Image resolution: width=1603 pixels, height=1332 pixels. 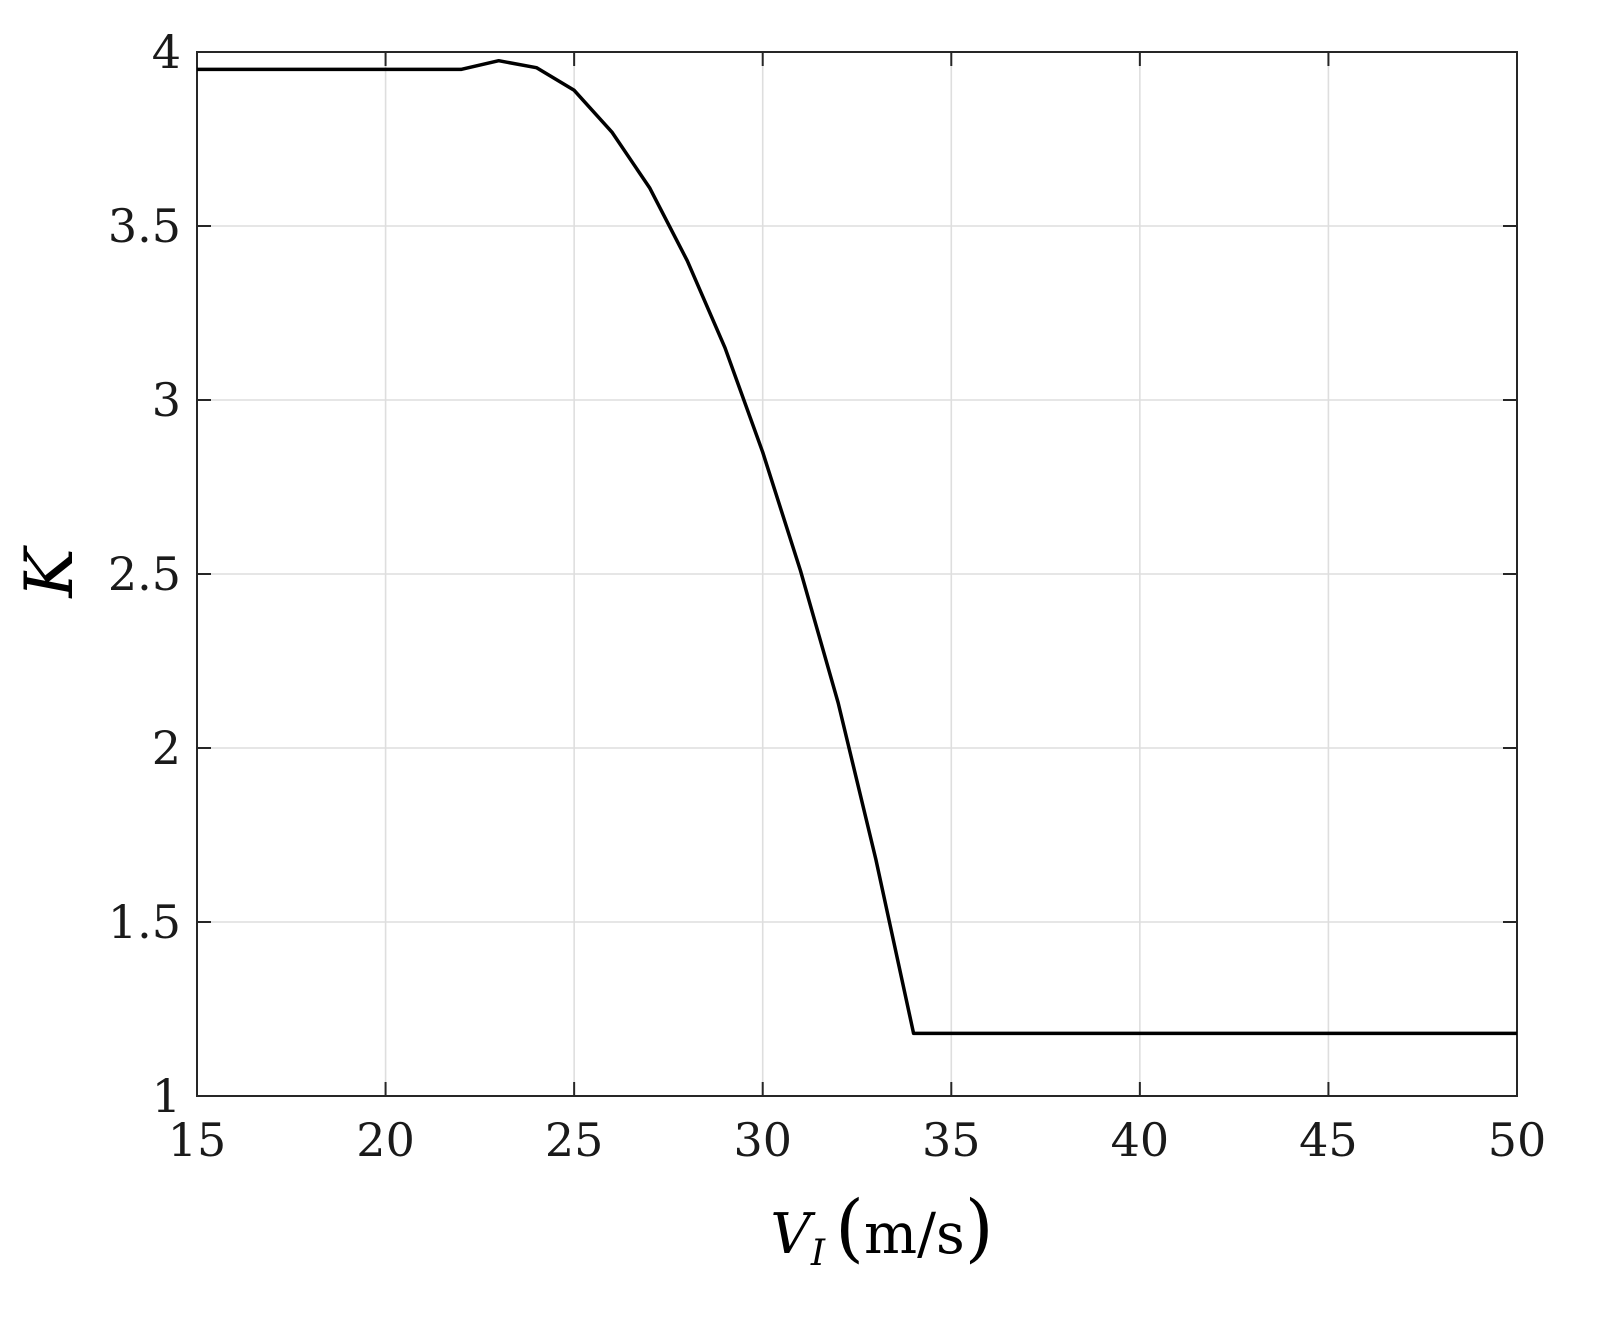 What do you see at coordinates (166, 1096) in the screenshot?
I see `y-tick-label: 1` at bounding box center [166, 1096].